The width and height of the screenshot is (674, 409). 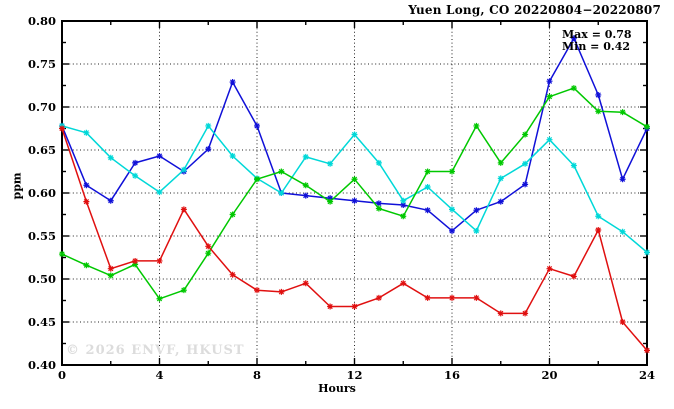 What do you see at coordinates (42, 107) in the screenshot?
I see `y-tick-label: 0.70` at bounding box center [42, 107].